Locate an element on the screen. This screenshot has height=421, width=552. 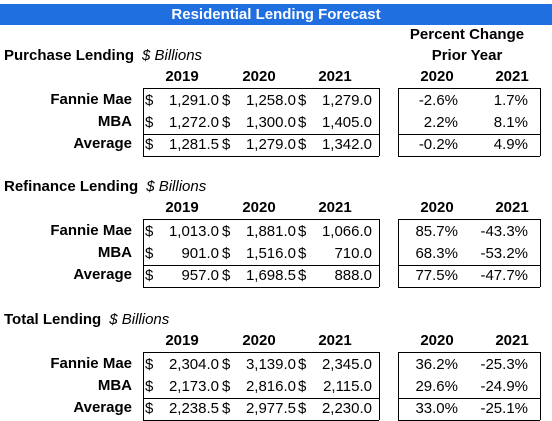
value-cell: $710.0 is located at coordinates (335, 254).